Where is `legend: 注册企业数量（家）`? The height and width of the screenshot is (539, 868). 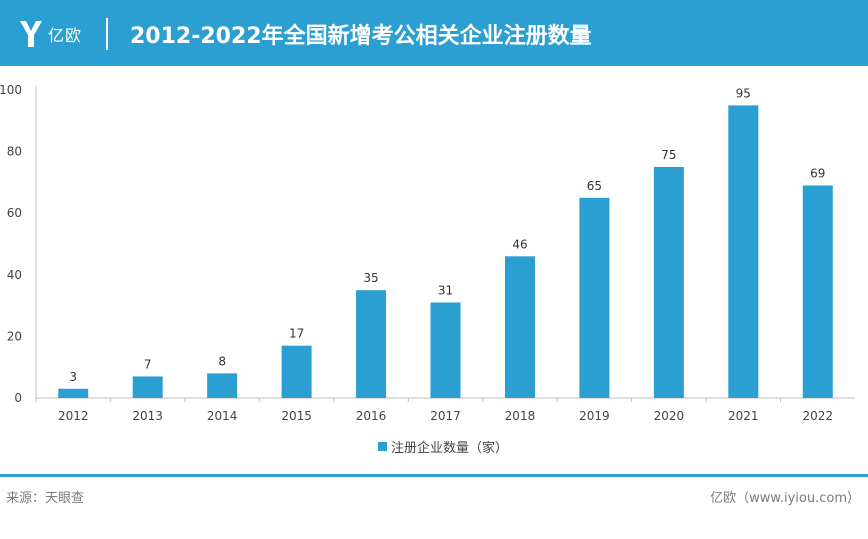 legend: 注册企业数量（家） is located at coordinates (443, 446).